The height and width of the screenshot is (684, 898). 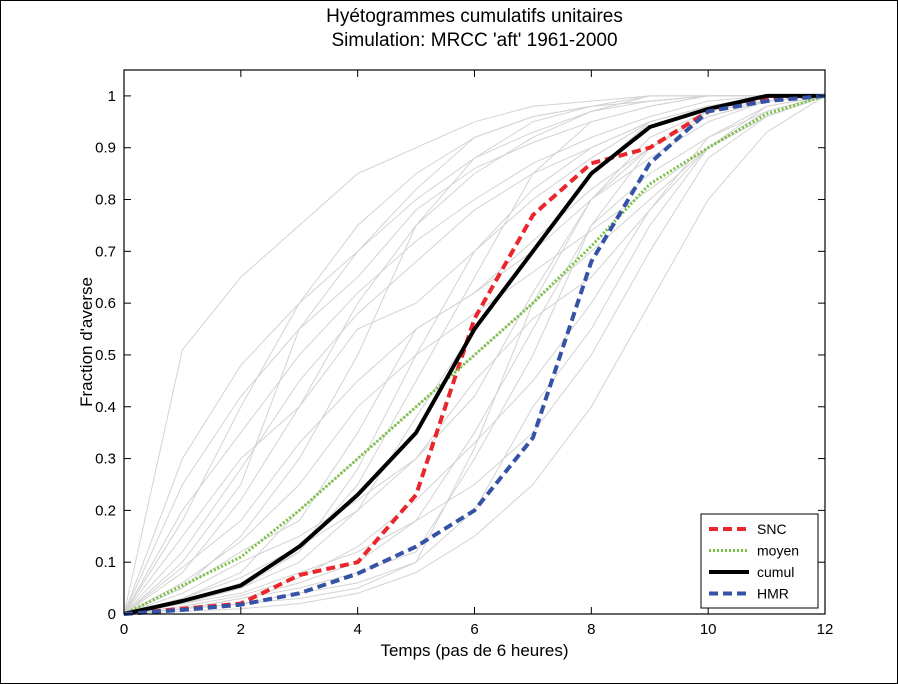 What do you see at coordinates (105, 510) in the screenshot?
I see `y-tick-label: 0.2` at bounding box center [105, 510].